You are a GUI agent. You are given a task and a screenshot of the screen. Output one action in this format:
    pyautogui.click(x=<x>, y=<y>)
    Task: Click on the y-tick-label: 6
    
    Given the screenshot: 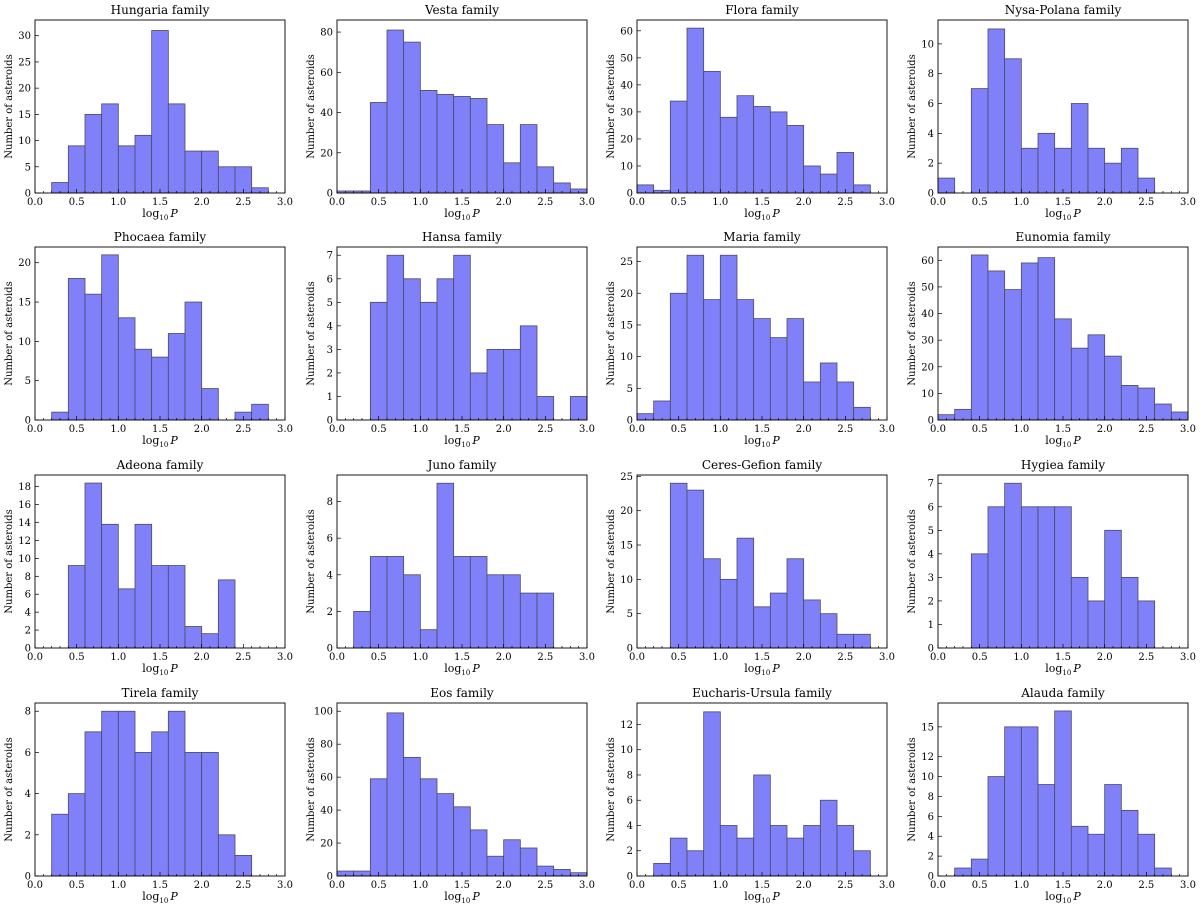 What is the action you would take?
    pyautogui.click(x=931, y=507)
    